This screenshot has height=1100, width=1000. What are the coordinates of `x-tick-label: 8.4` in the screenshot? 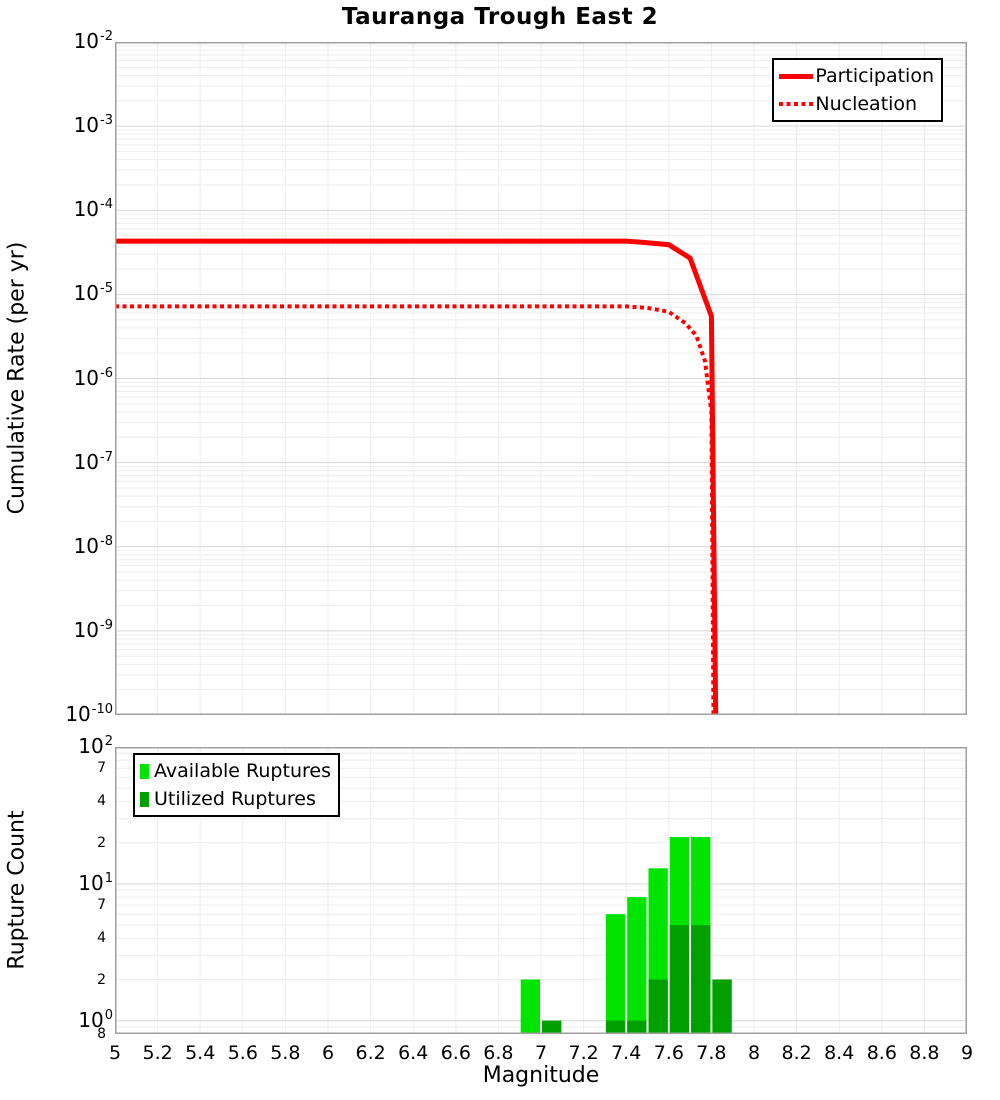 It's located at (839, 1053).